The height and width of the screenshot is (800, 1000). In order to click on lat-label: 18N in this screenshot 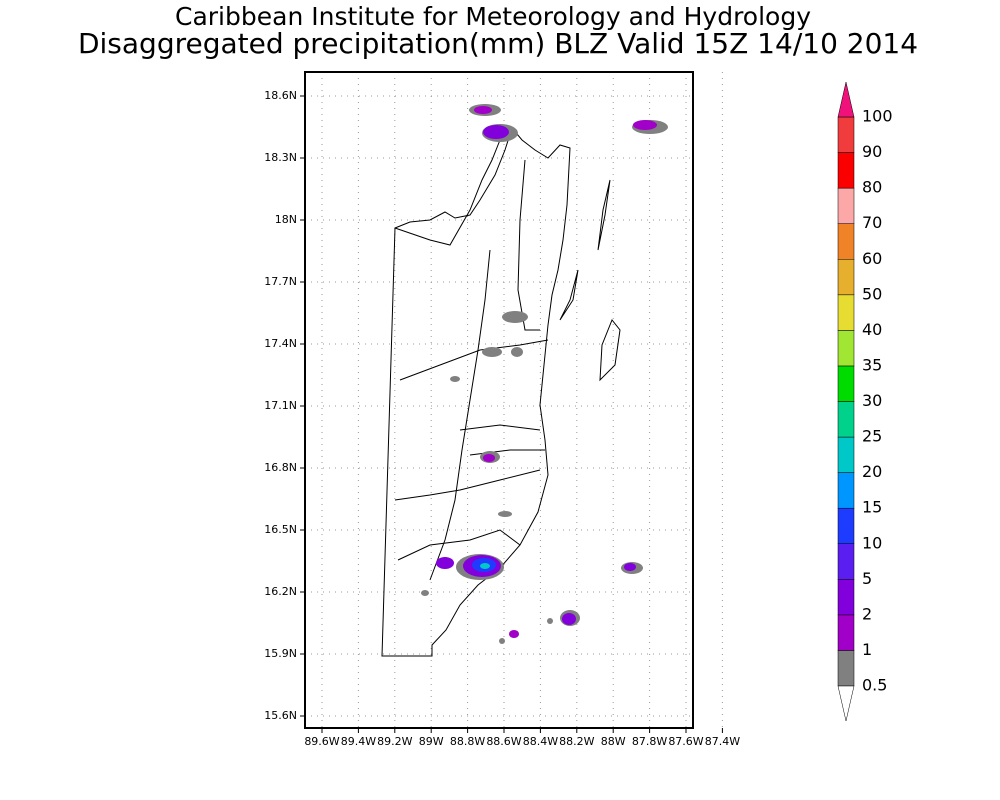, I will do `click(286, 219)`.